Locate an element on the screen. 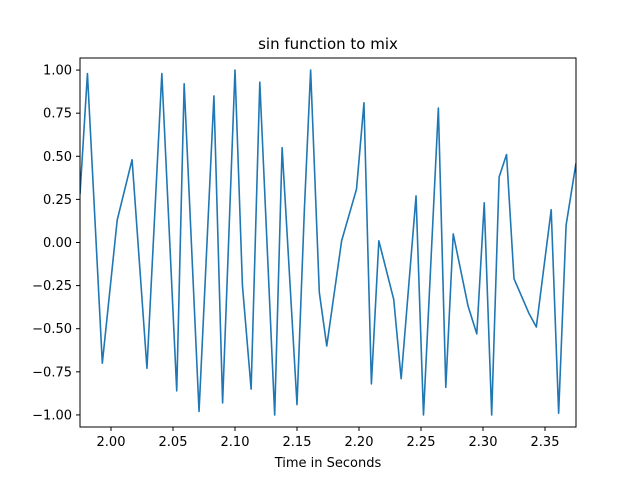  x-tick-label: 2.35 is located at coordinates (545, 442).